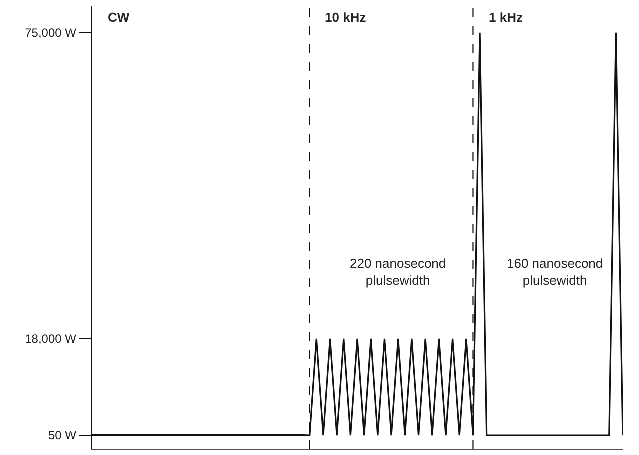 The height and width of the screenshot is (455, 639). What do you see at coordinates (51, 339) in the screenshot?
I see `y-tick-label: 18,000 W` at bounding box center [51, 339].